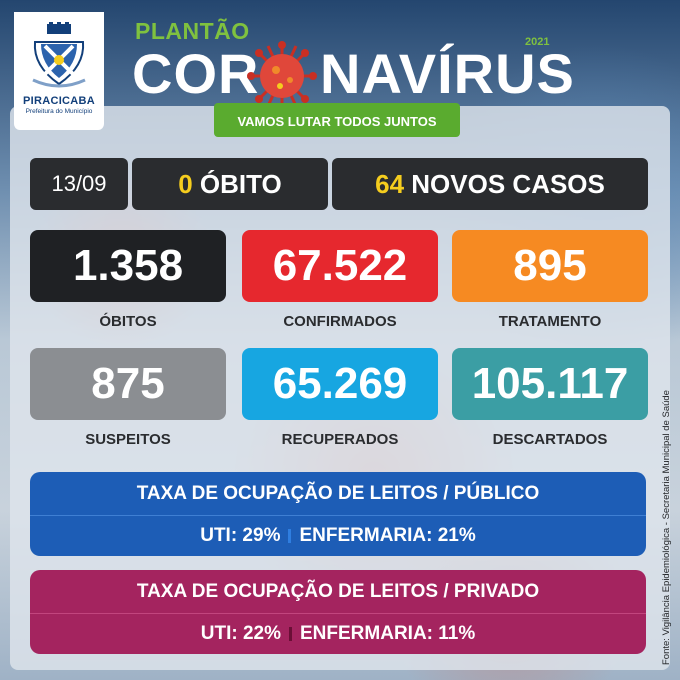 The image size is (680, 680). Describe the element at coordinates (338, 591) in the screenshot. I see `occupancy-private-title: TAXA DE OCUPAÇÃO DE LEITOS / PRIVADO` at that location.